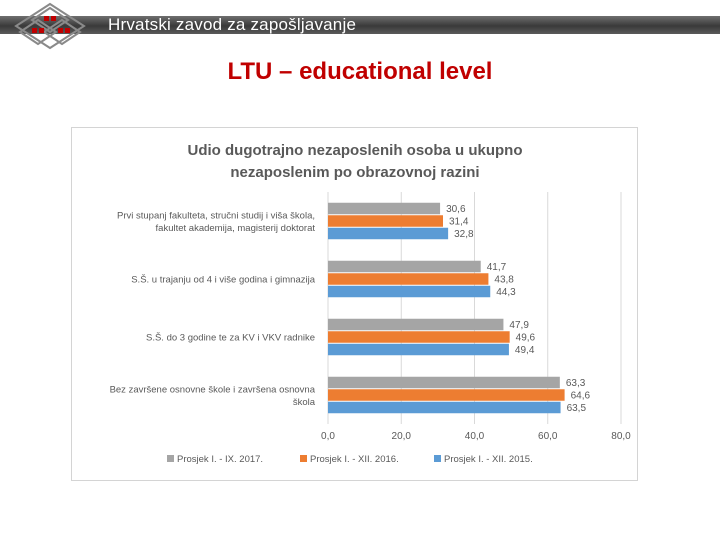  I want to click on data-label: 49,6, so click(526, 337).